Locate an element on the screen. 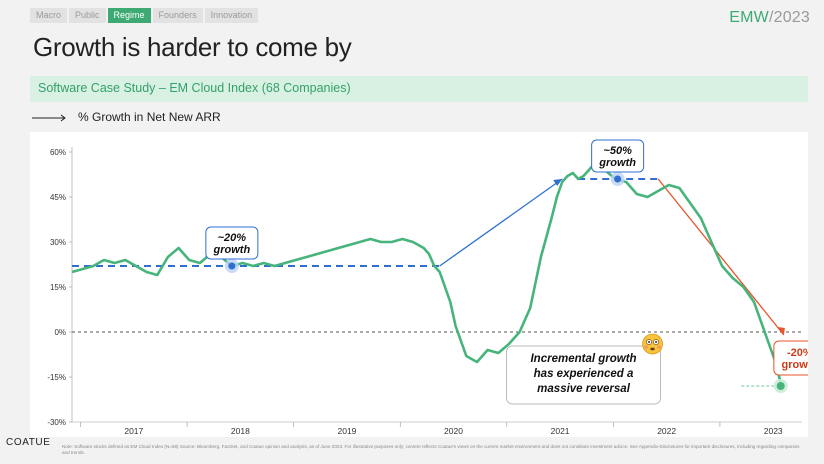  x-tick-label: 2021 is located at coordinates (560, 431).